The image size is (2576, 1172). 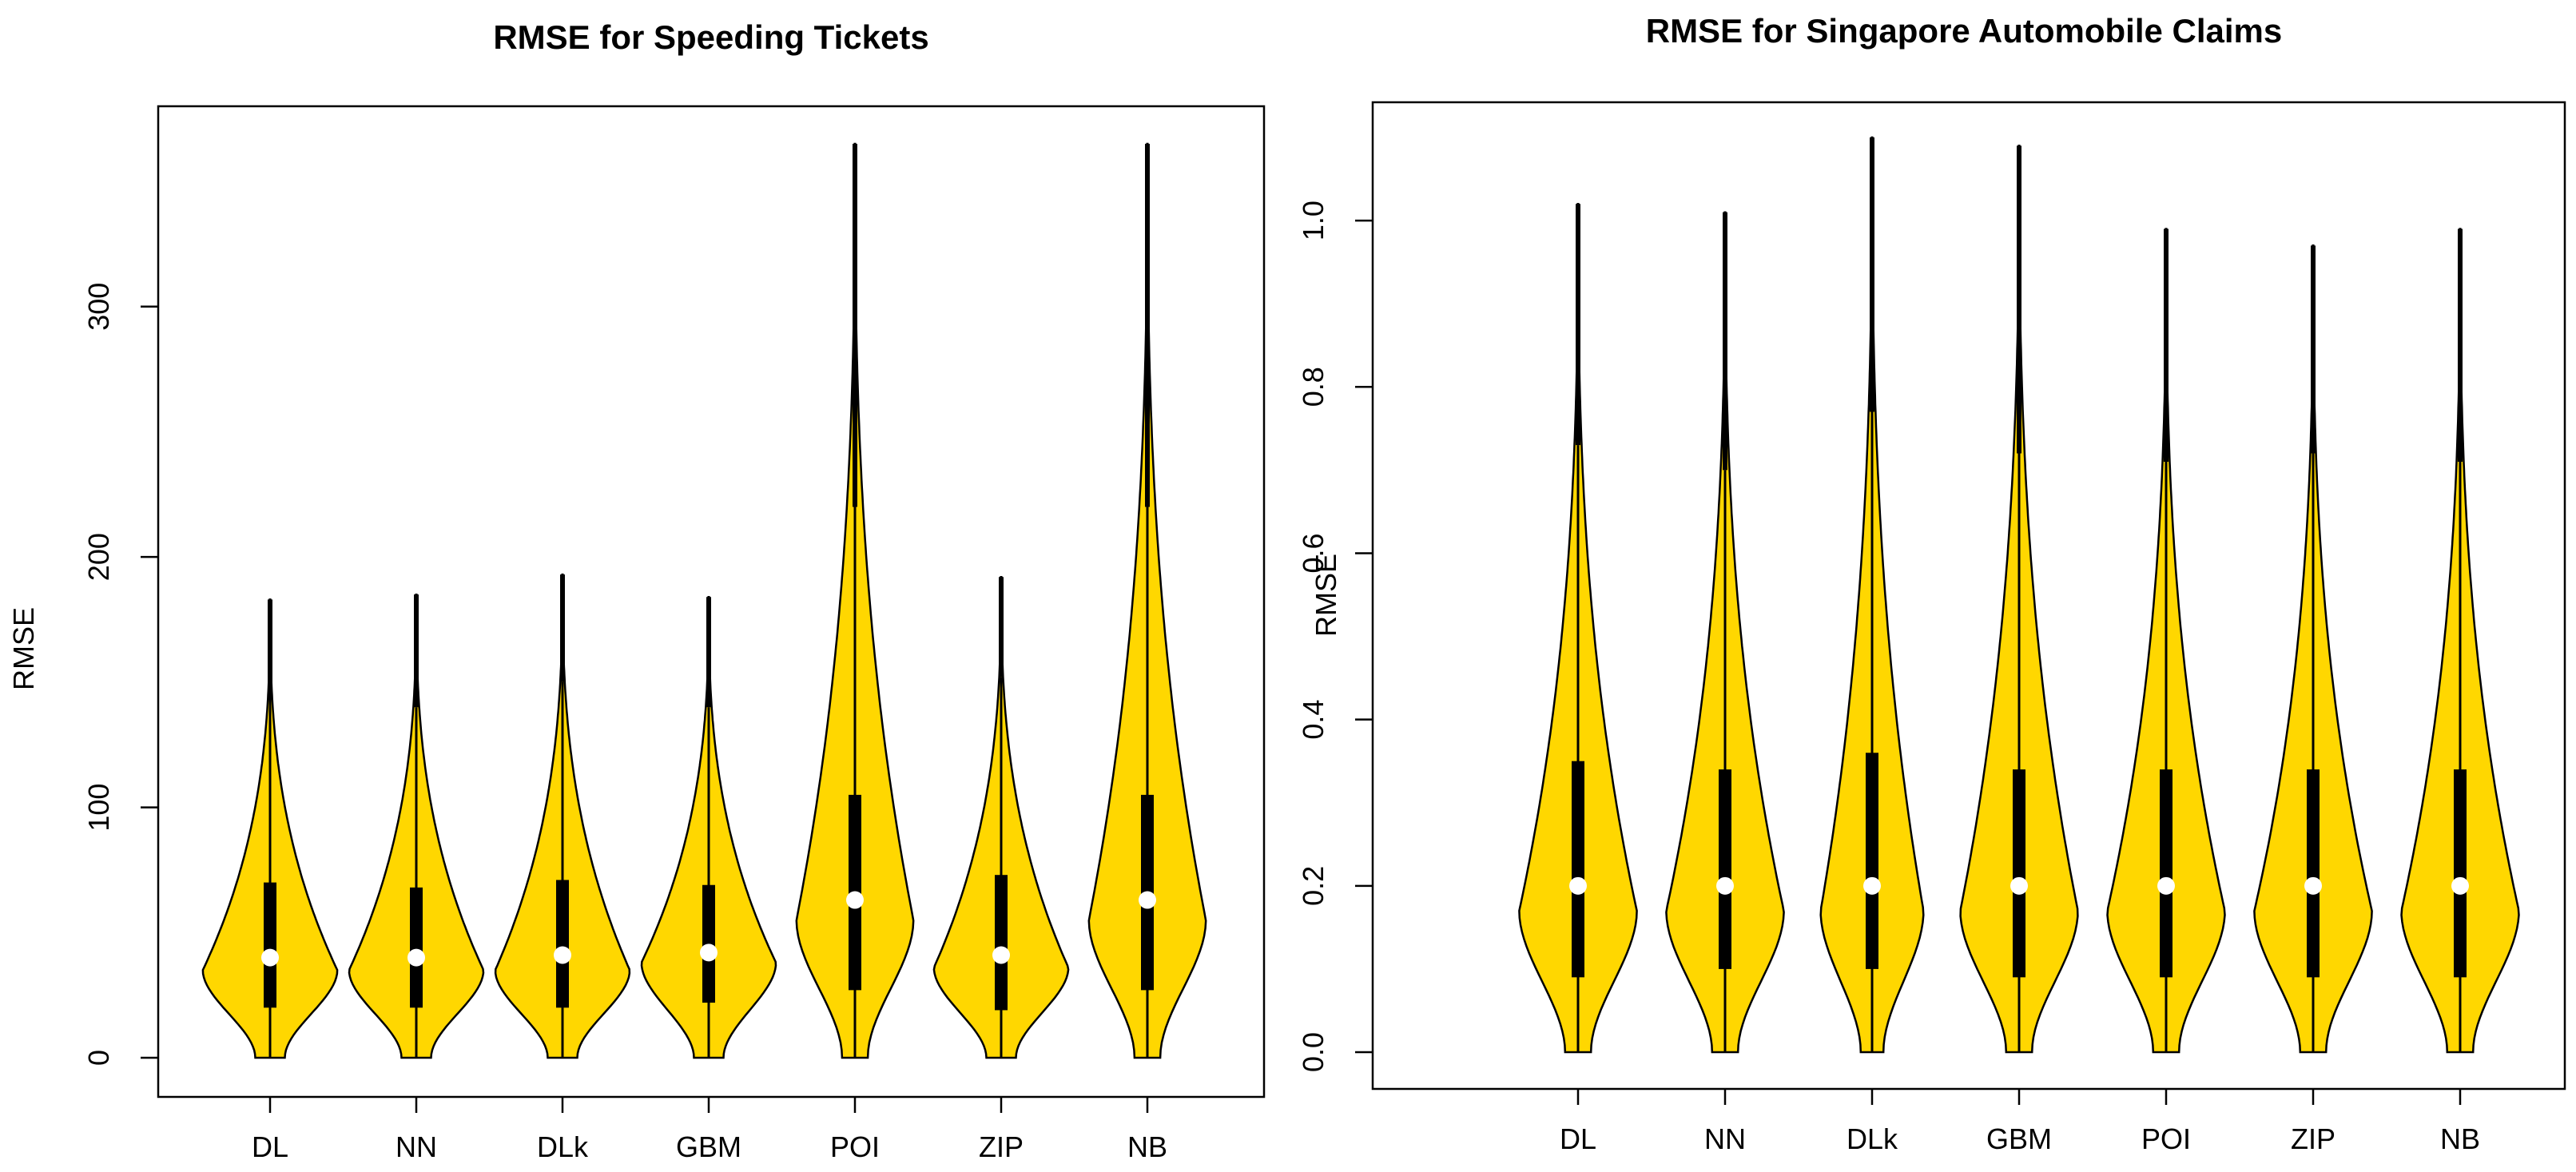 What do you see at coordinates (1313, 220) in the screenshot?
I see `y-tick-label: 1.0` at bounding box center [1313, 220].